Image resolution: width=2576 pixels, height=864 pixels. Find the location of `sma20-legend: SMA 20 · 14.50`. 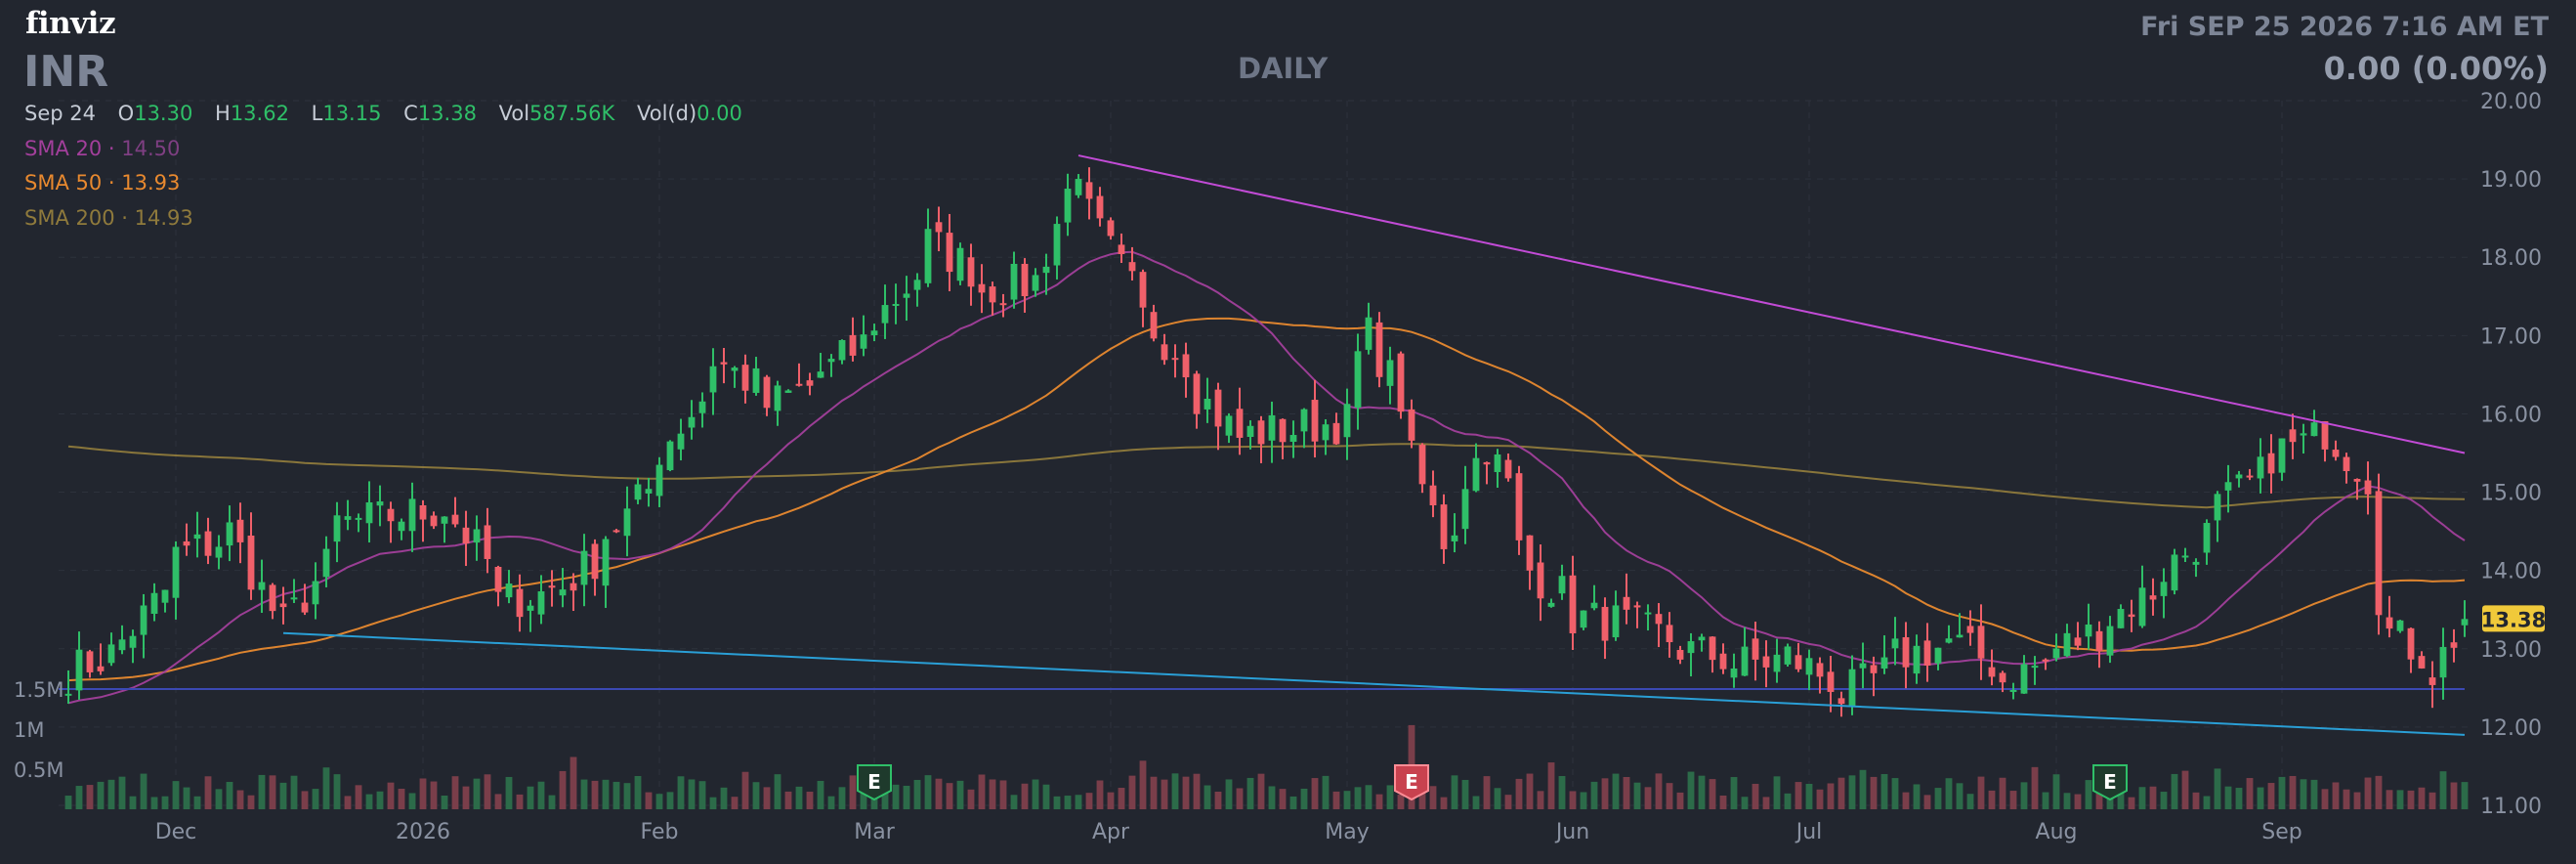

sma20-legend: SMA 20 · 14.50 is located at coordinates (102, 148).